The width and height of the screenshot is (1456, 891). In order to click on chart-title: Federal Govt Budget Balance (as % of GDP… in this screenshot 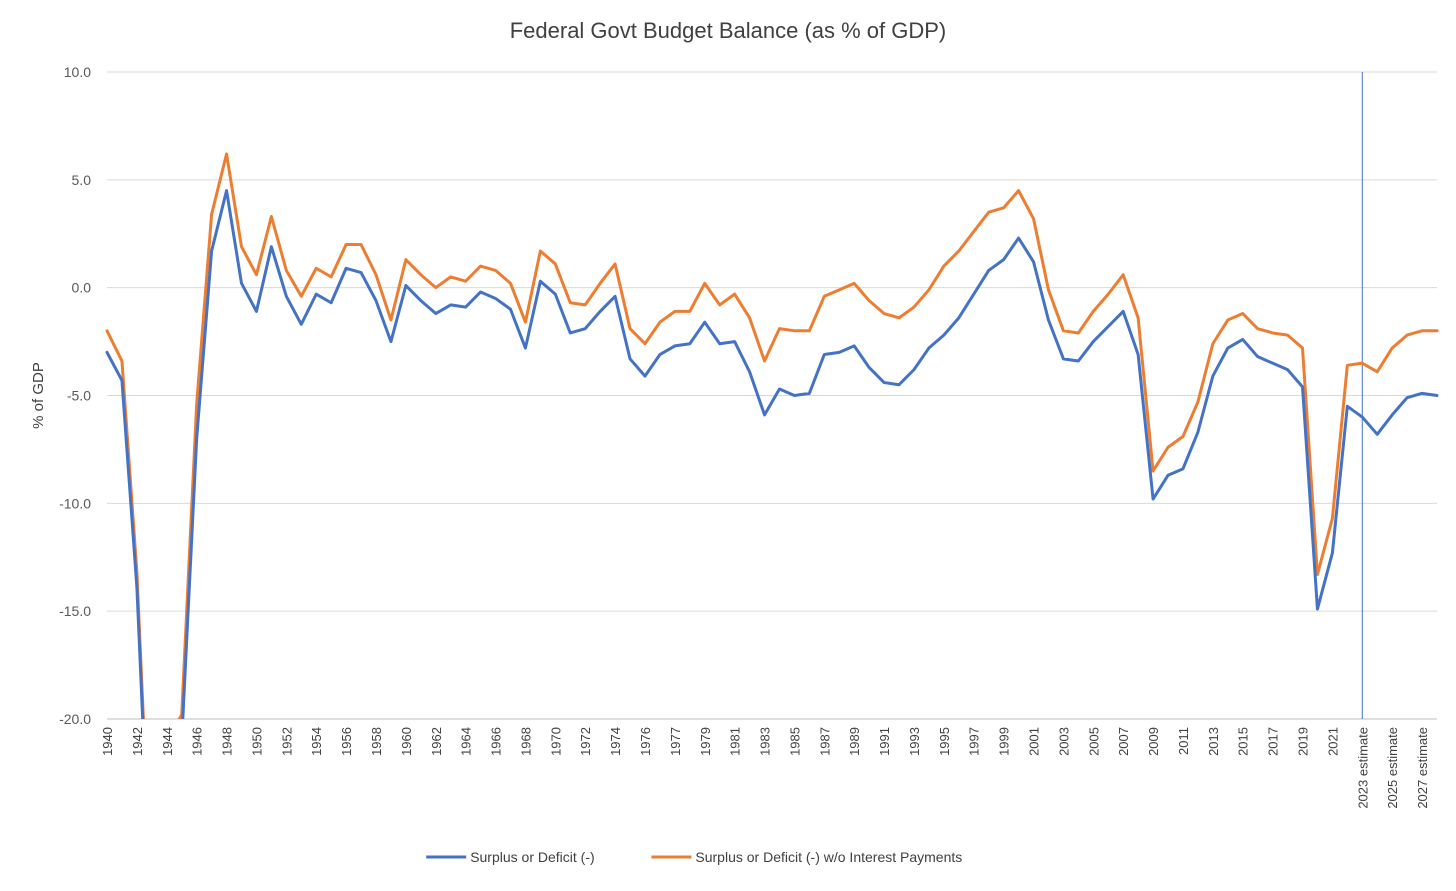, I will do `click(728, 30)`.